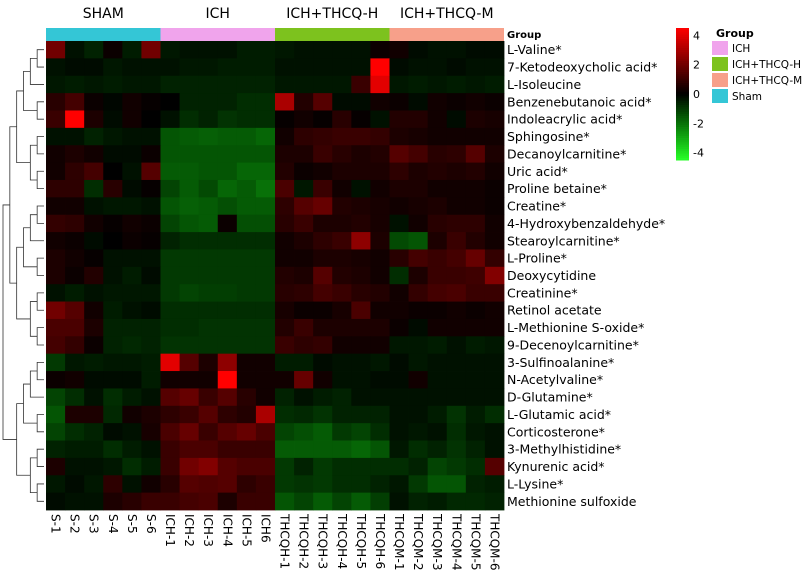 The height and width of the screenshot is (582, 803). Describe the element at coordinates (550, 397) in the screenshot. I see `row-label-d-glutamine: D-Glutamine*` at that location.